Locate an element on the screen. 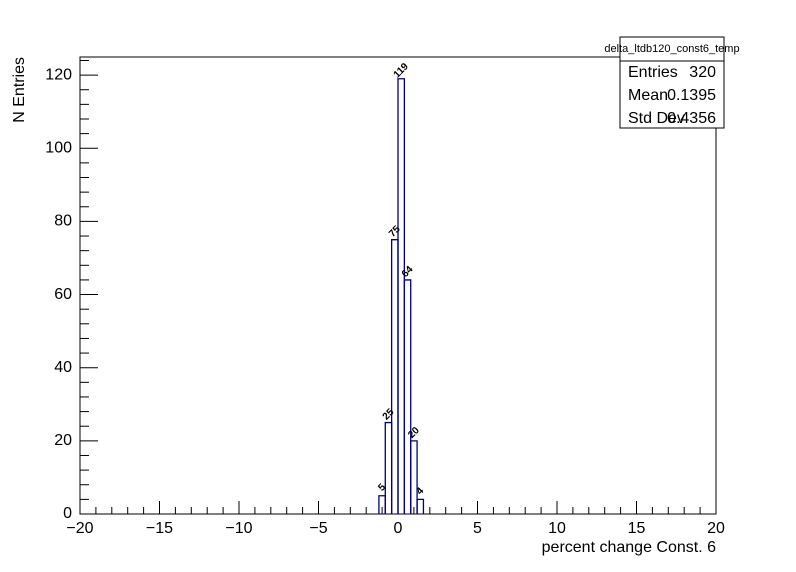 This screenshot has width=796, height=572. x-tick-label: 10 is located at coordinates (557, 528).